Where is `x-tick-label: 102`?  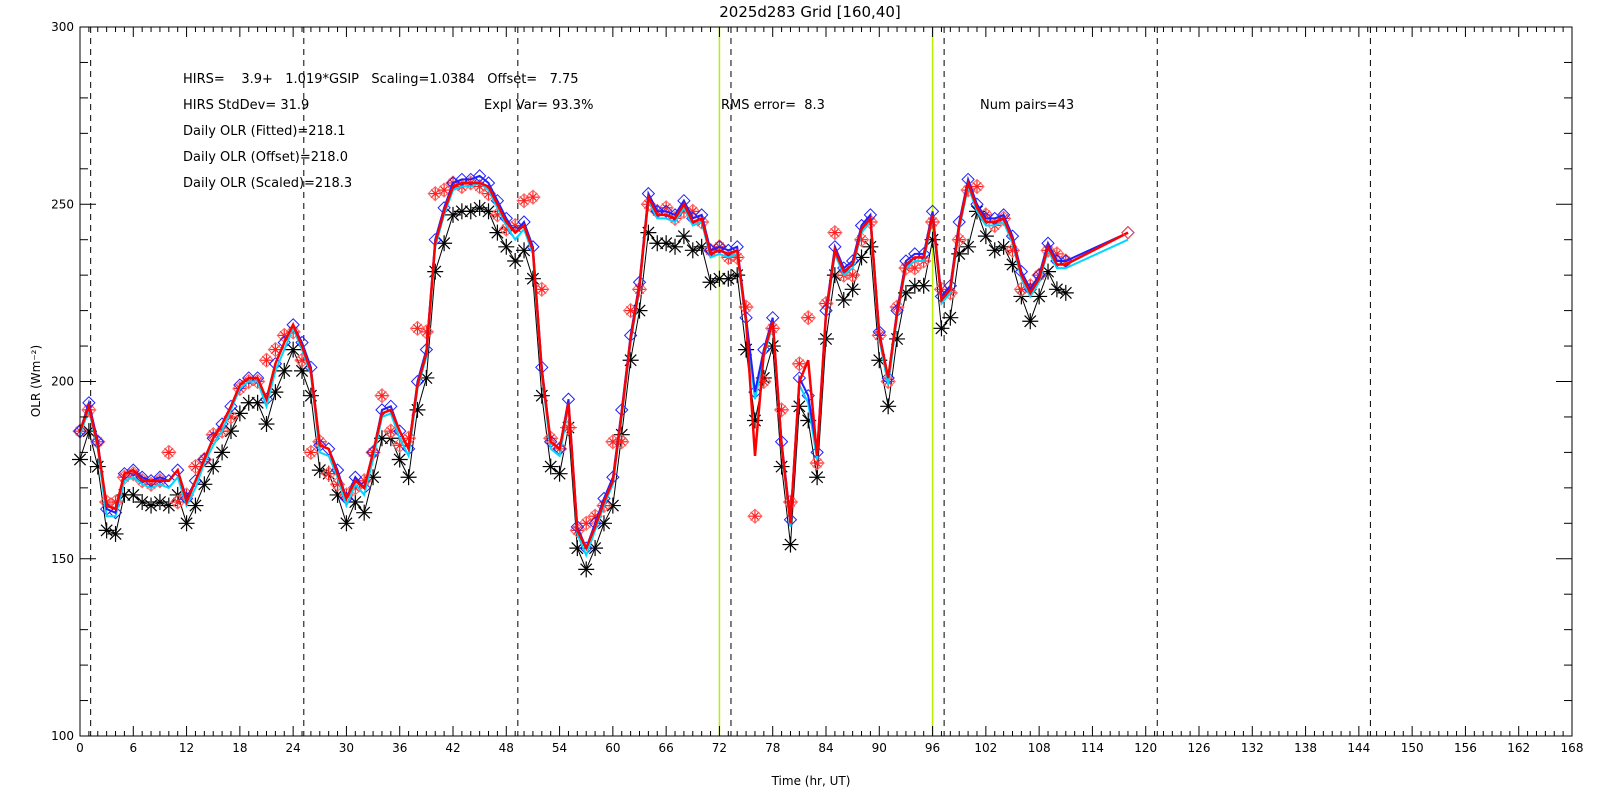
x-tick-label: 102 is located at coordinates (985, 748).